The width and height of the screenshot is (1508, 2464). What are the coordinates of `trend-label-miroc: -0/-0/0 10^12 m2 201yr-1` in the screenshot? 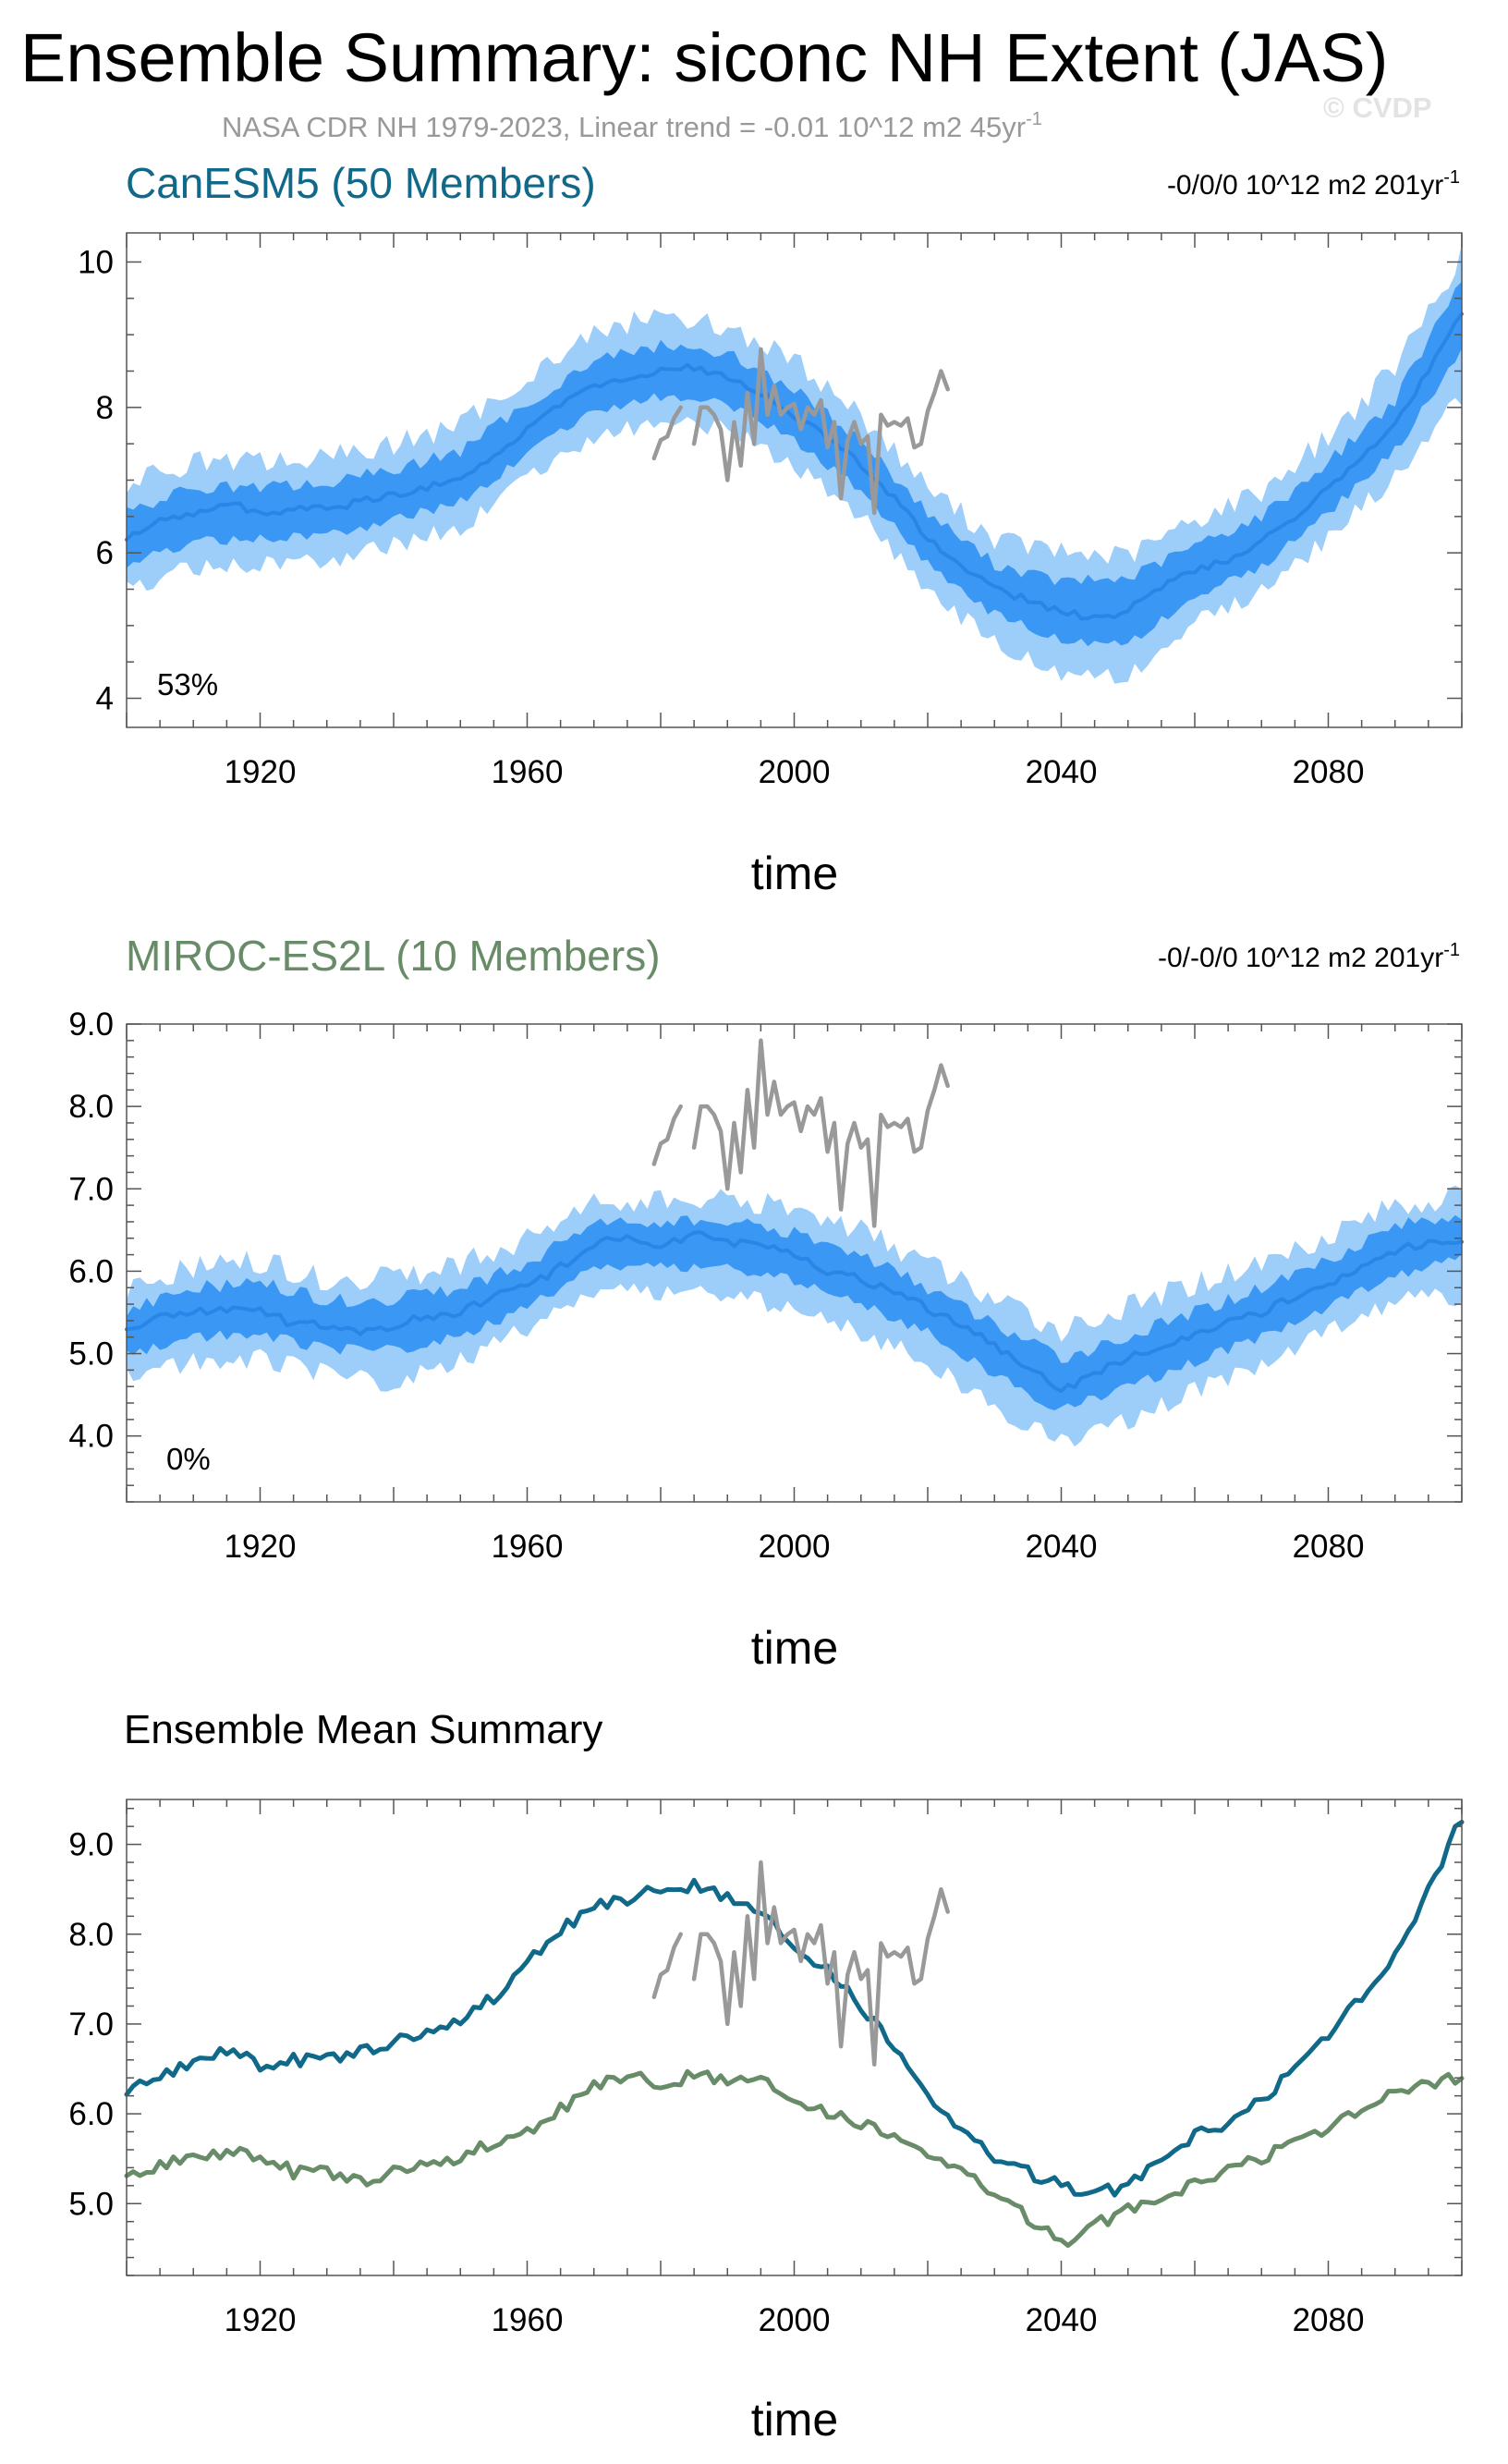 It's located at (1309, 956).